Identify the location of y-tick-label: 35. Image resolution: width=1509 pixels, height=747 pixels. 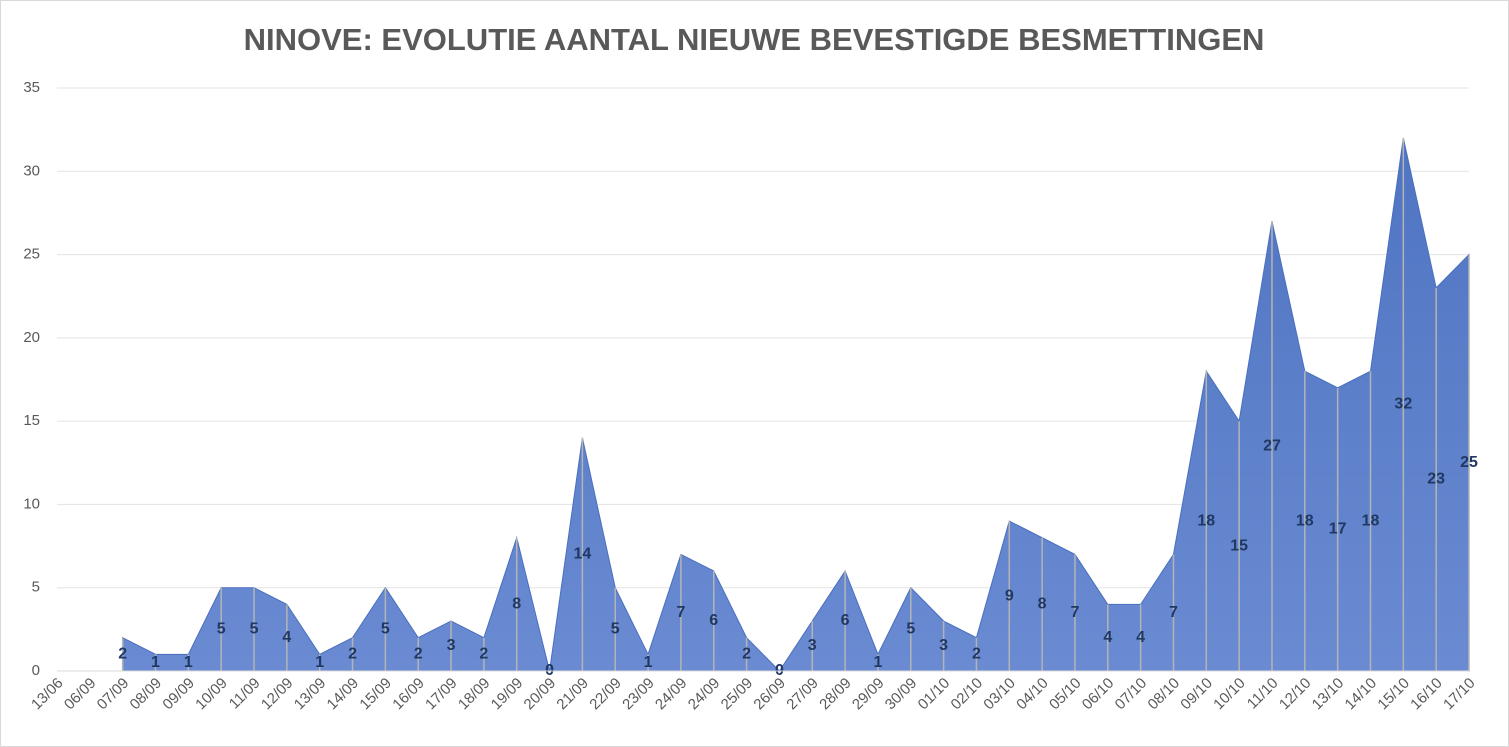
(31, 87).